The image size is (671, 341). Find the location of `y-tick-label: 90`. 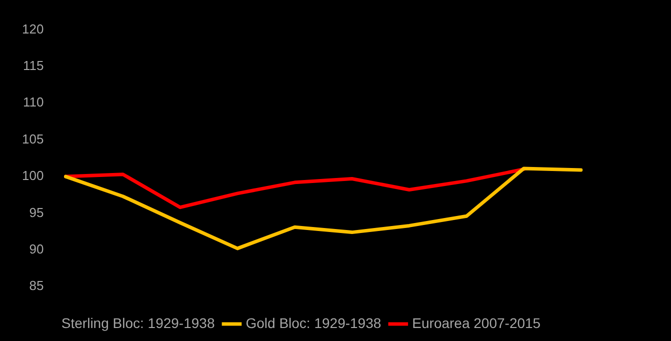

y-tick-label: 90 is located at coordinates (36, 248).